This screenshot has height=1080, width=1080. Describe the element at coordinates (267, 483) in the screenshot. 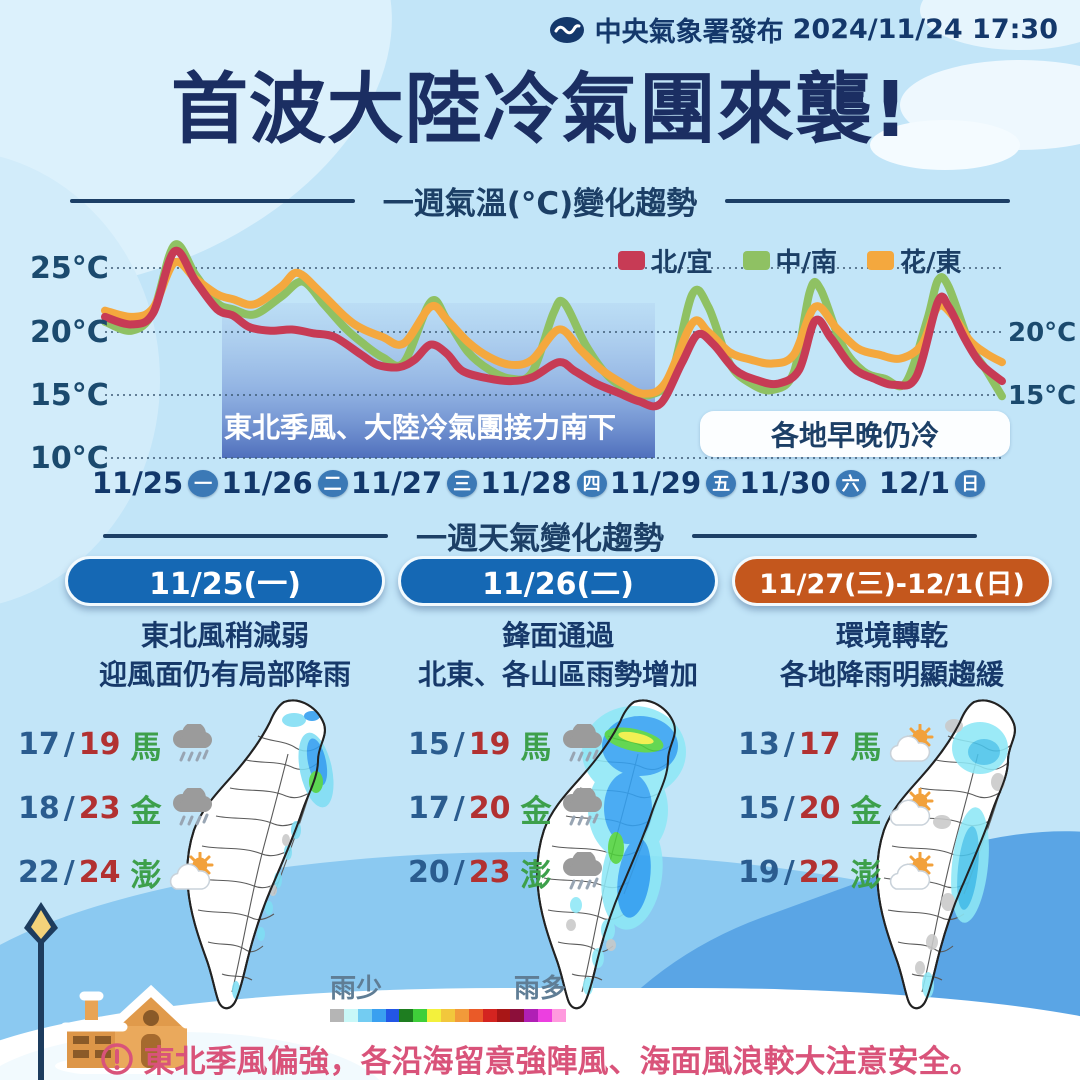

I see `x-tick-date: 11/26` at that location.